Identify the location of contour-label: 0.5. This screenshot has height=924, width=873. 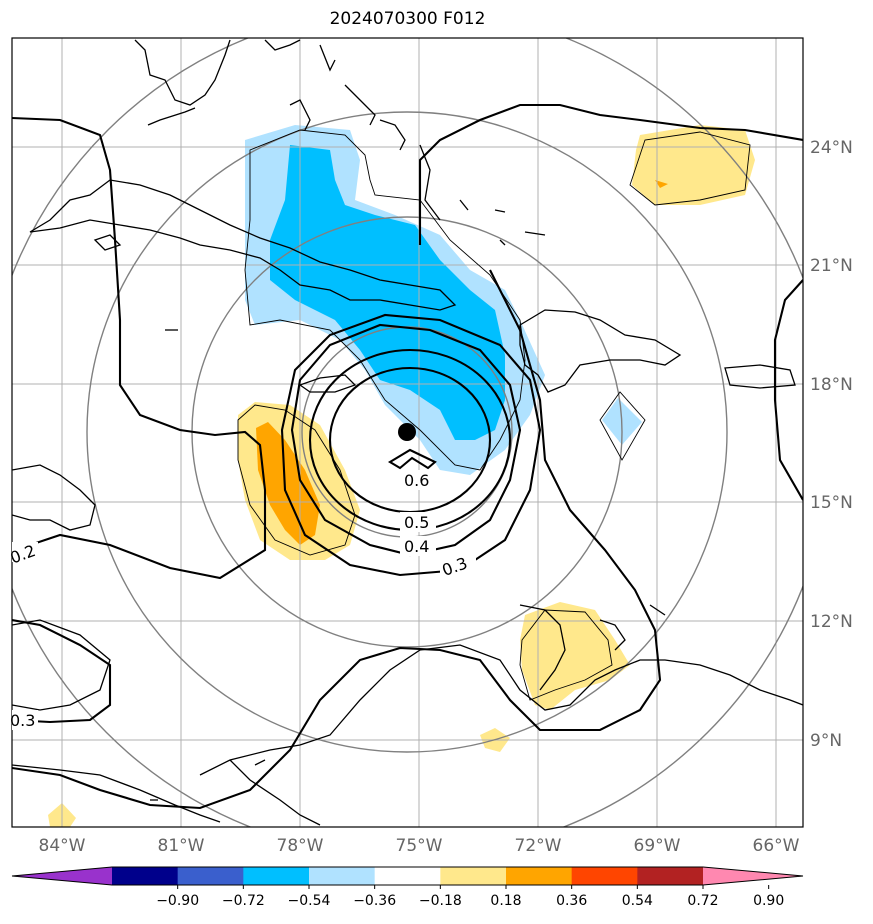
(416, 522).